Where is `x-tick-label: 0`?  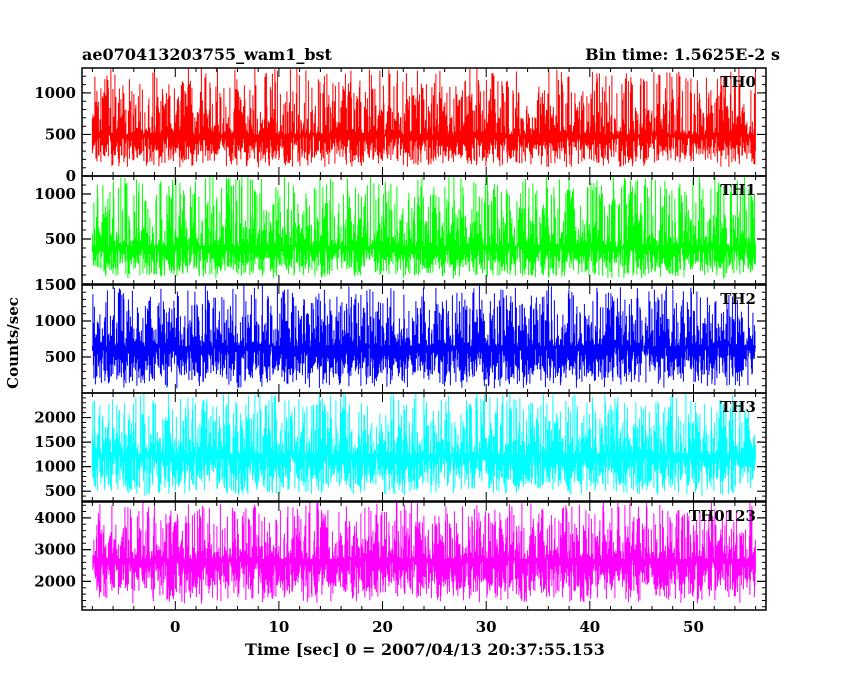 x-tick-label: 0 is located at coordinates (175, 627).